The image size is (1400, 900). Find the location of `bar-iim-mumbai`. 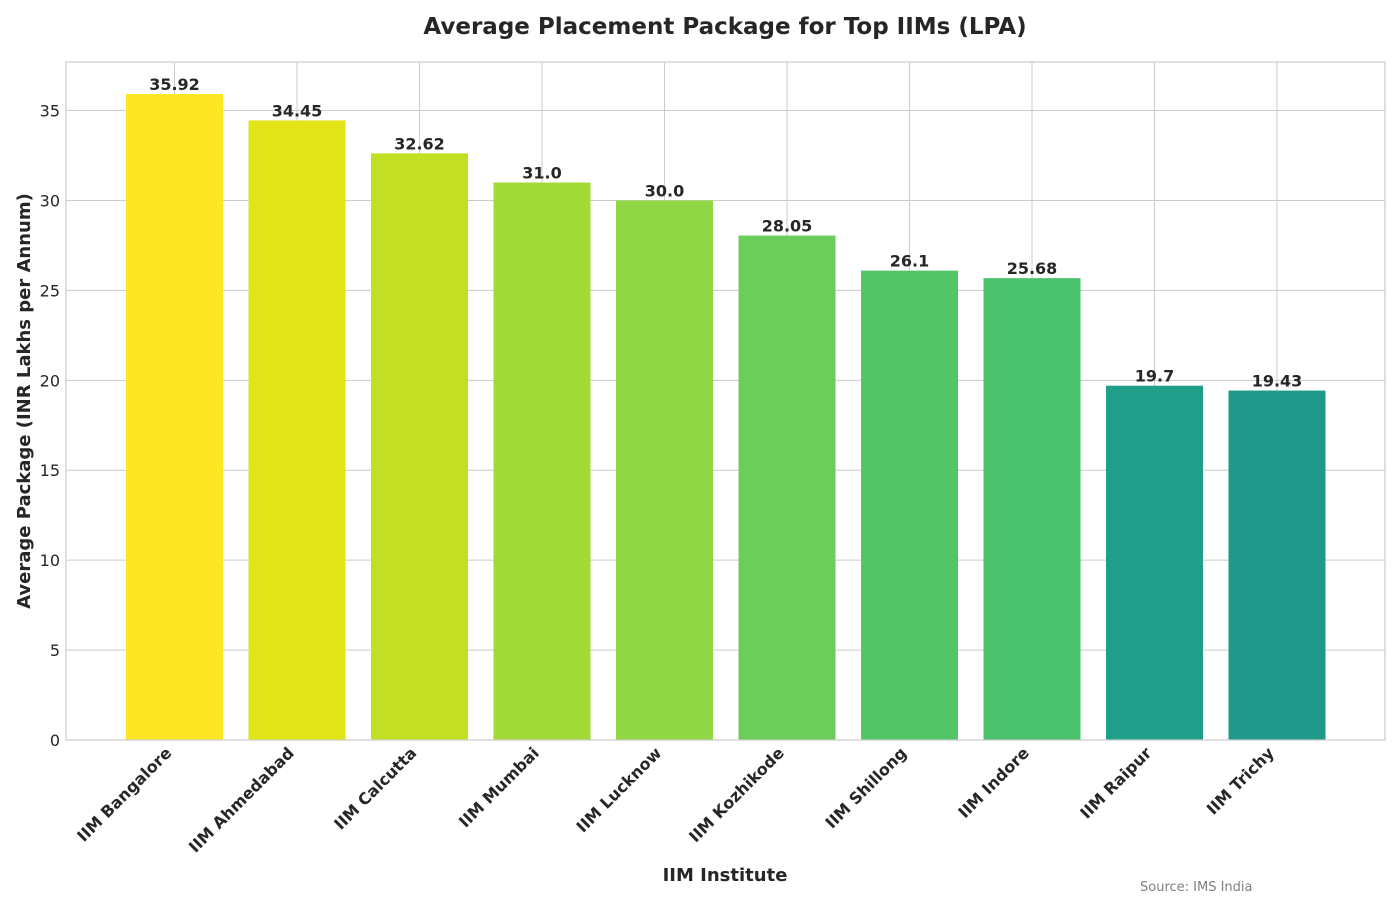

bar-iim-mumbai is located at coordinates (542, 461).